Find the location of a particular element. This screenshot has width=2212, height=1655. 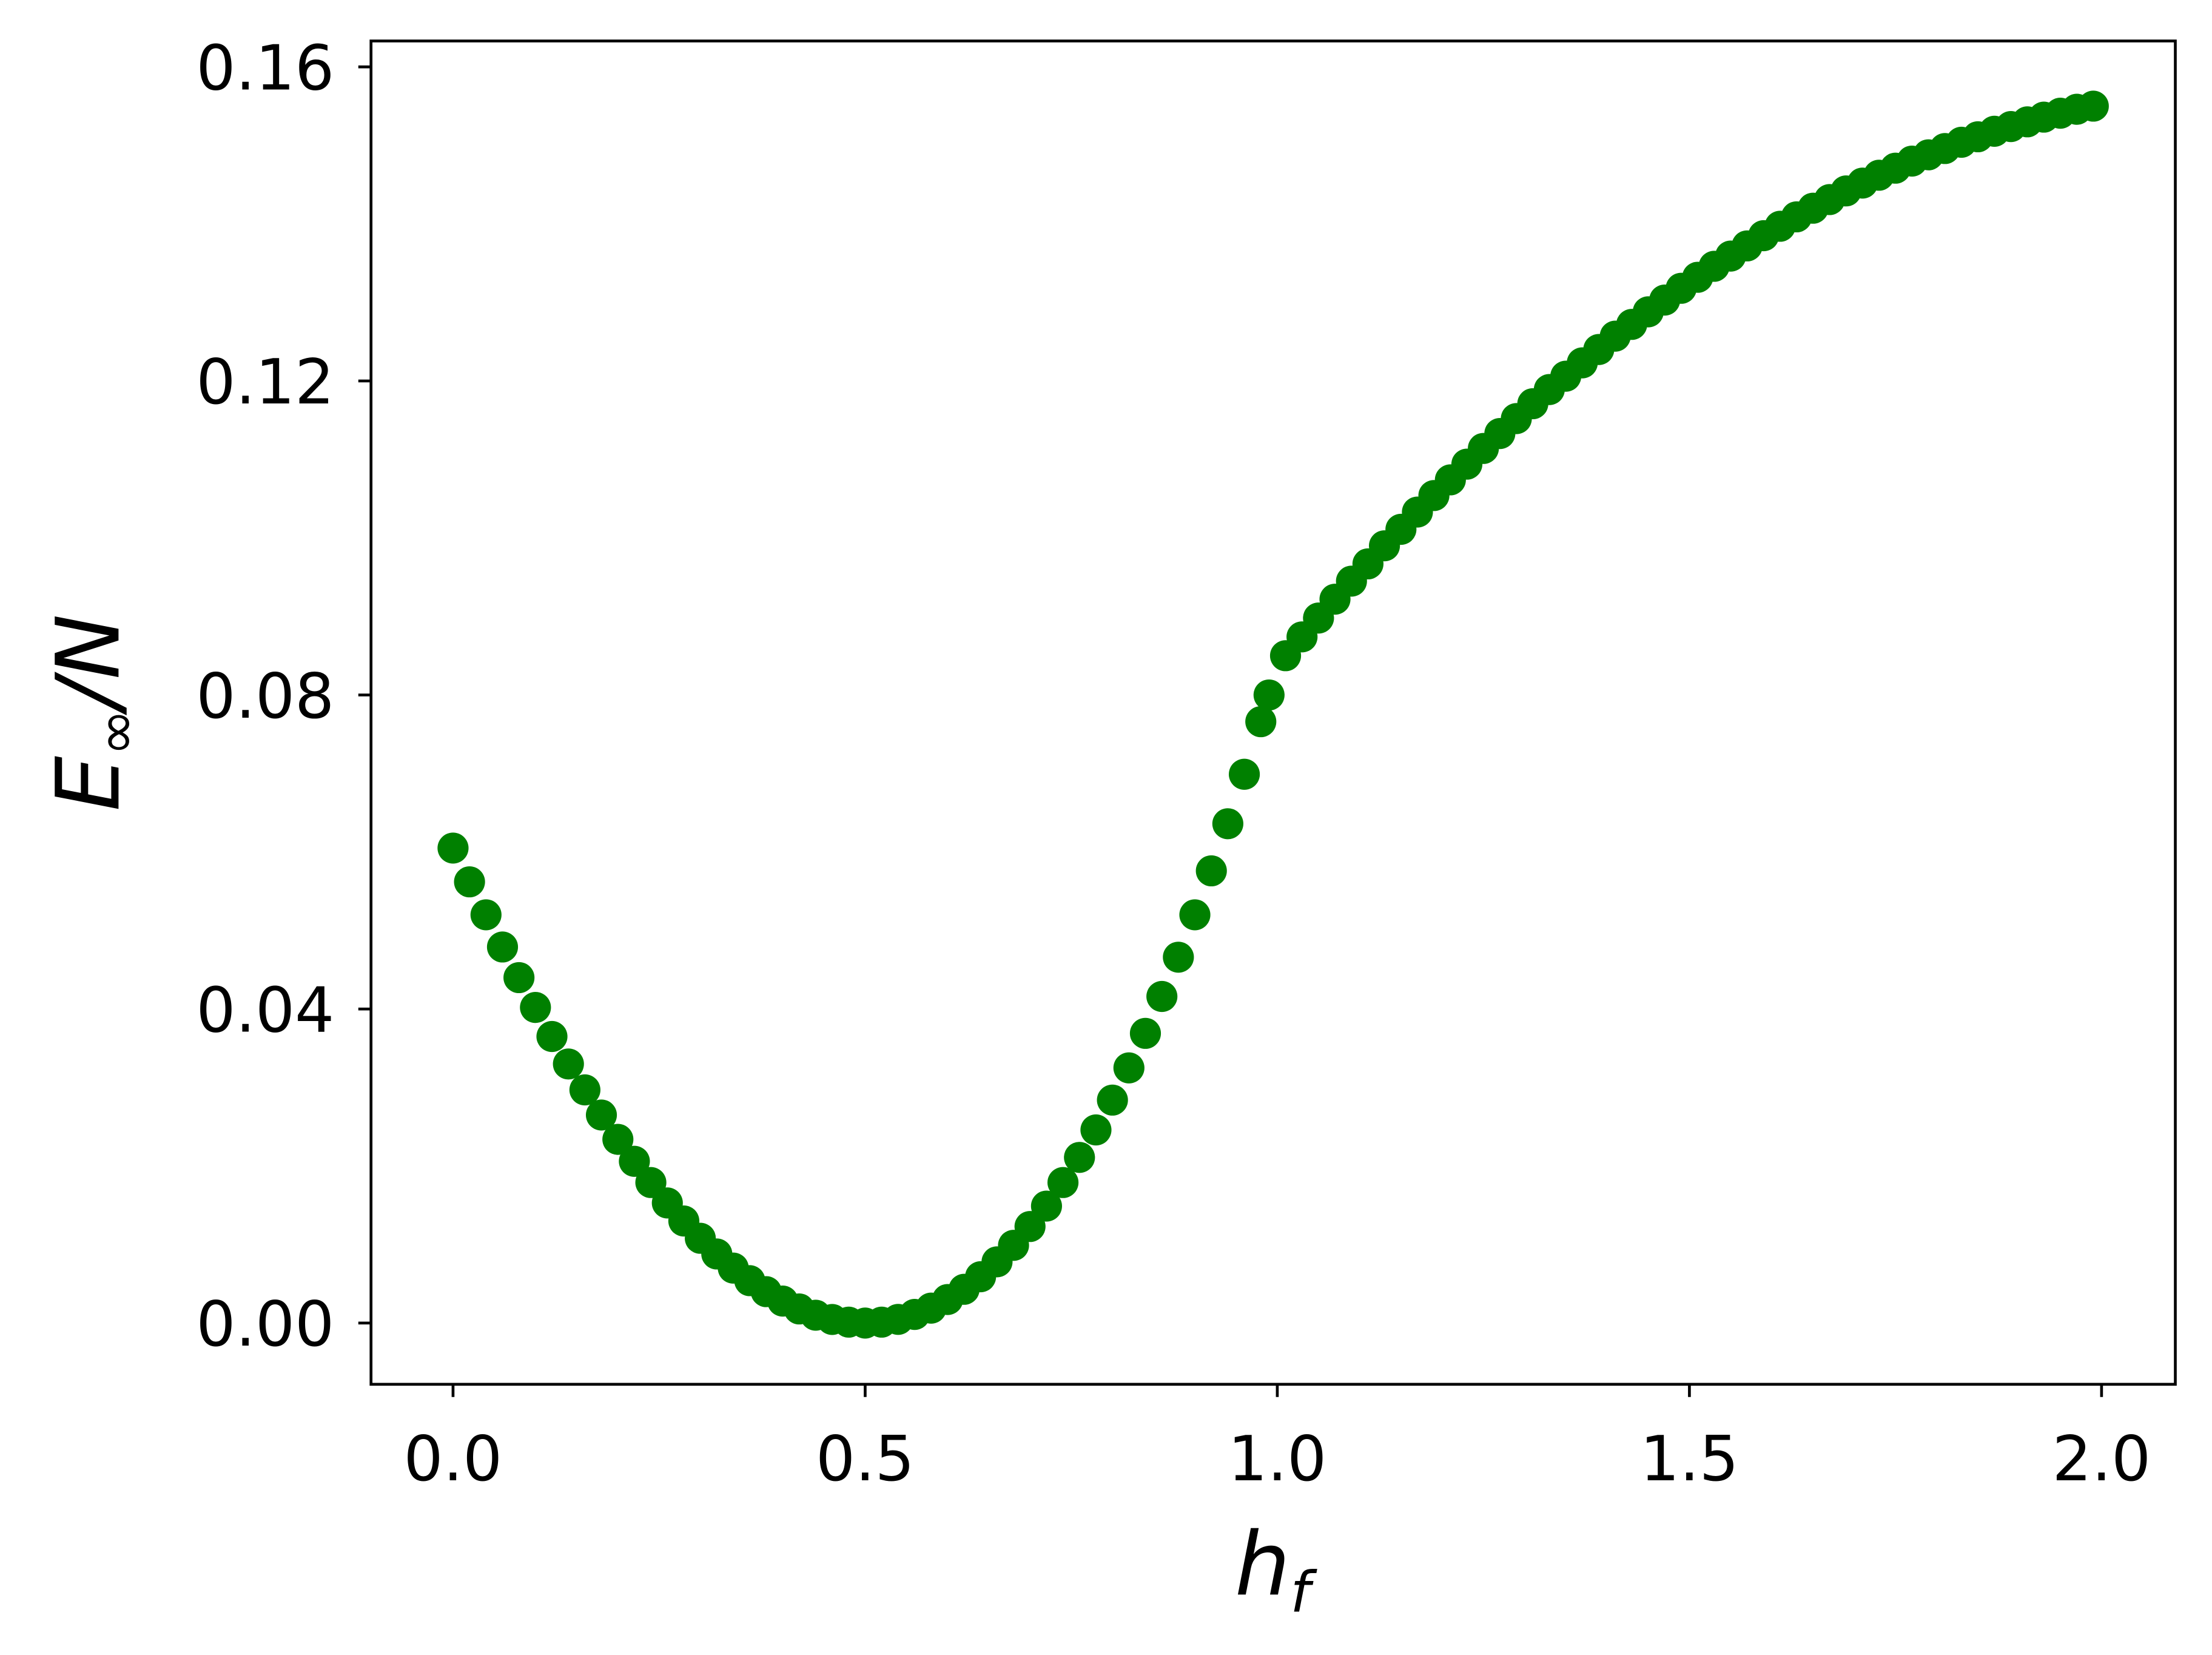

x-label-main: h is located at coordinates (1262, 1565).